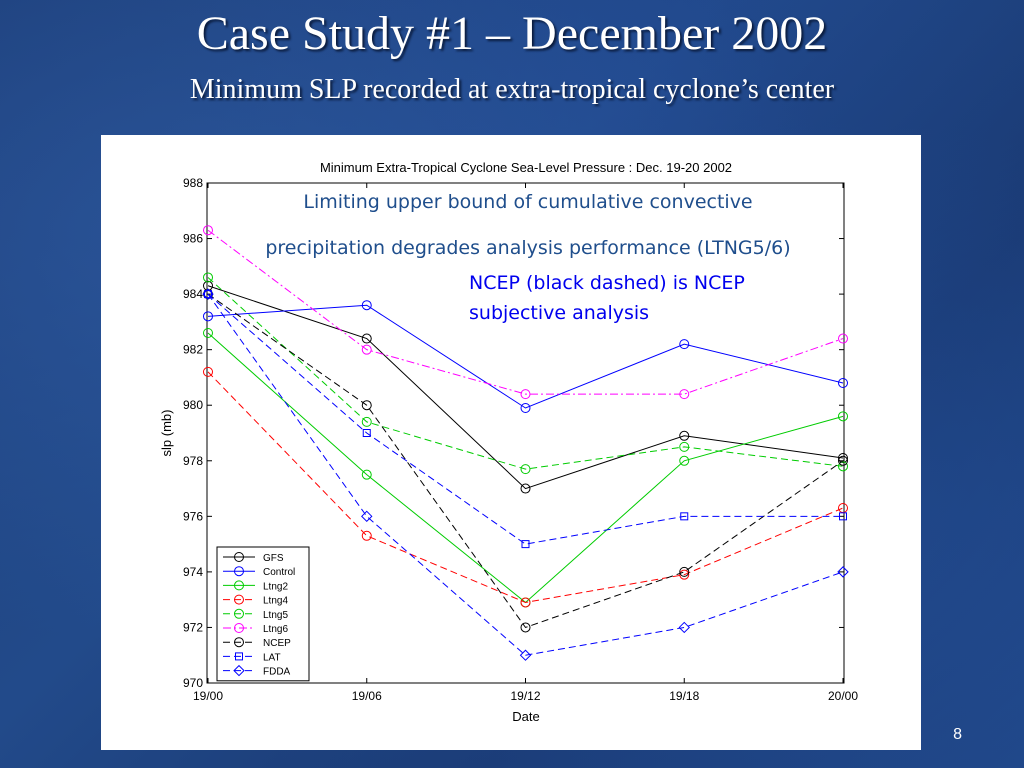  What do you see at coordinates (239, 599) in the screenshot?
I see `legend-marker-ltng4` at bounding box center [239, 599].